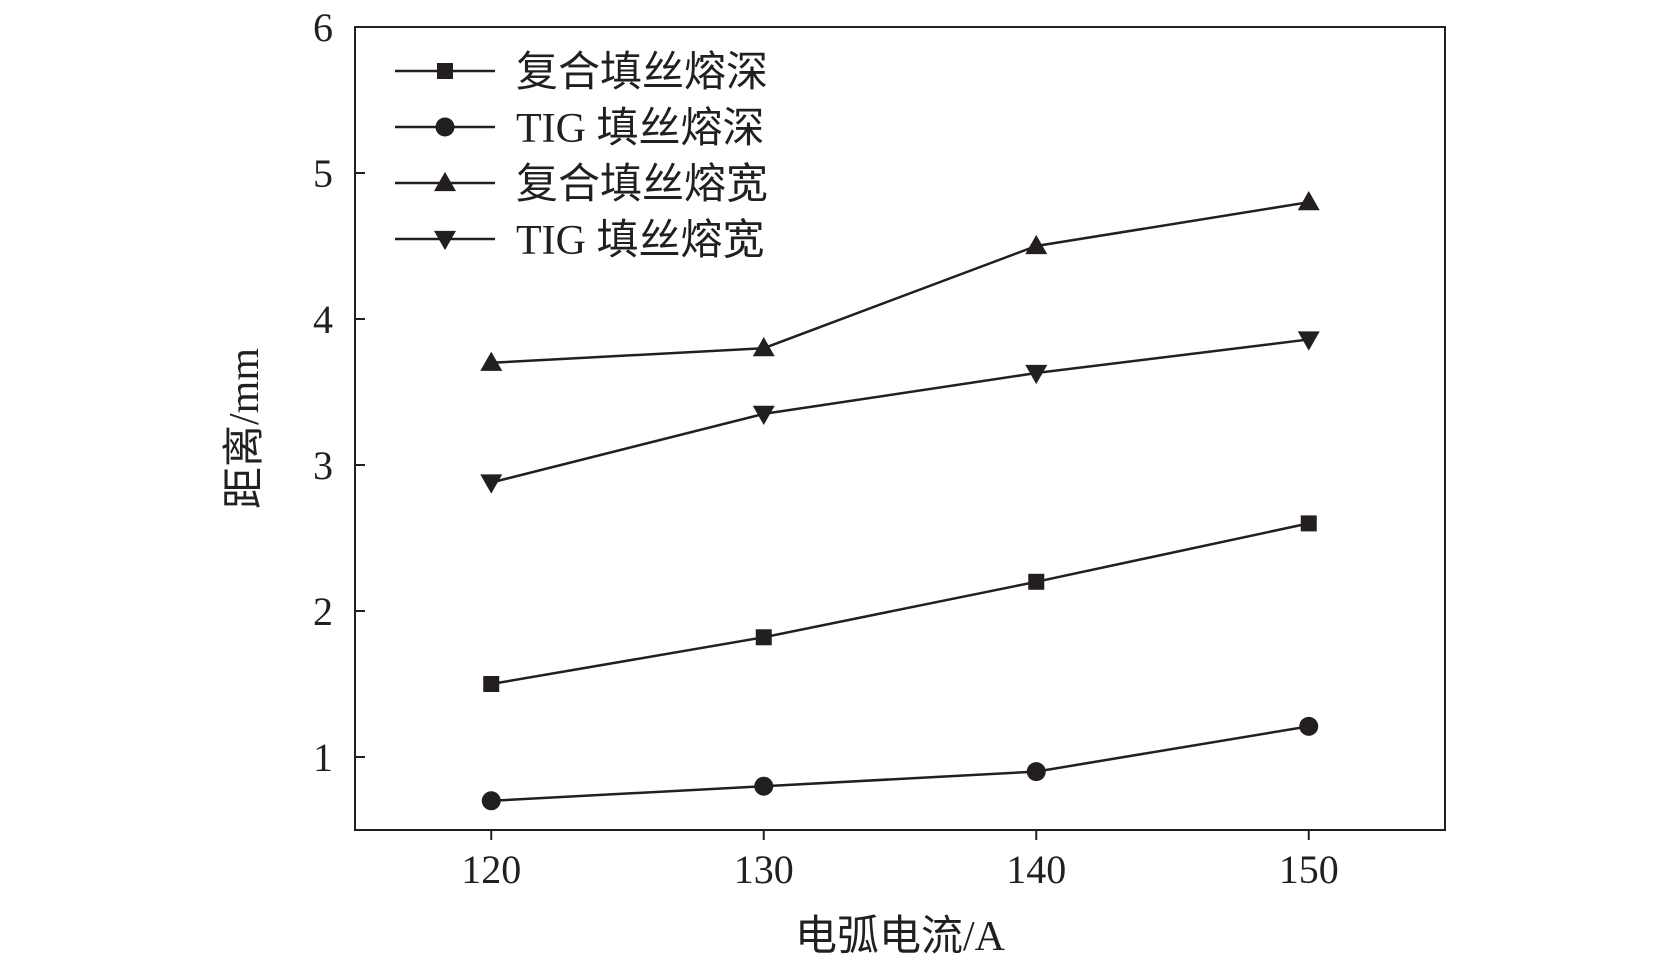 The image size is (1654, 974). Describe the element at coordinates (1309, 869) in the screenshot. I see `x-tick-label: 150` at that location.